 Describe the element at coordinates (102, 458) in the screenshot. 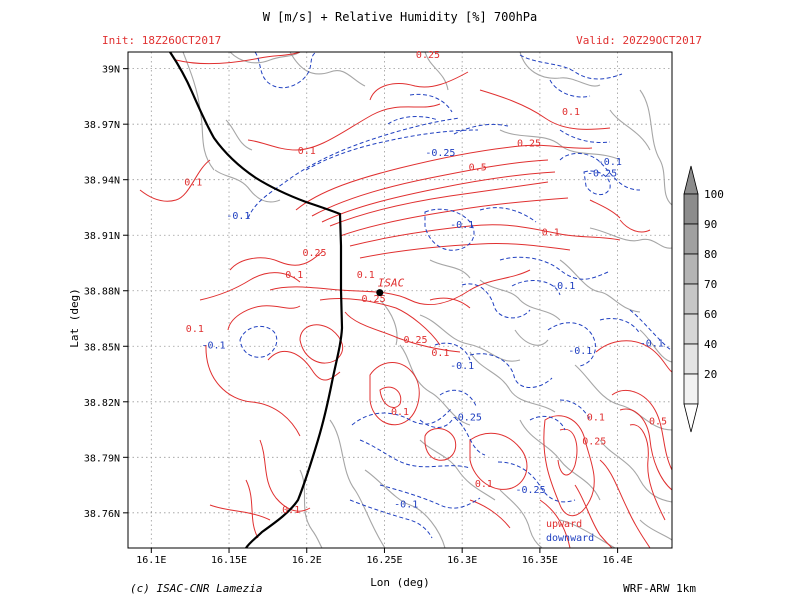

I see `y-tick-label: 38.79N` at that location.